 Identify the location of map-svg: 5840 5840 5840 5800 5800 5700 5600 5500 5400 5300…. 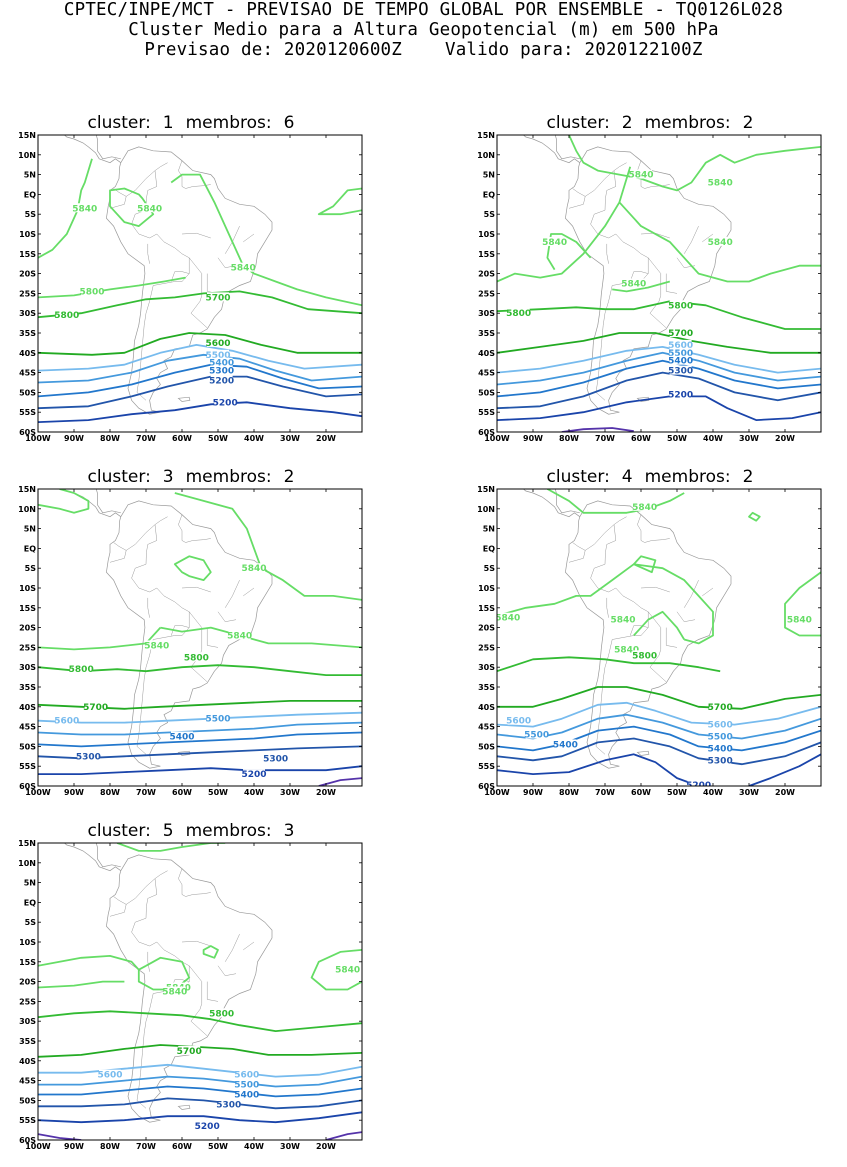
(190, 641).